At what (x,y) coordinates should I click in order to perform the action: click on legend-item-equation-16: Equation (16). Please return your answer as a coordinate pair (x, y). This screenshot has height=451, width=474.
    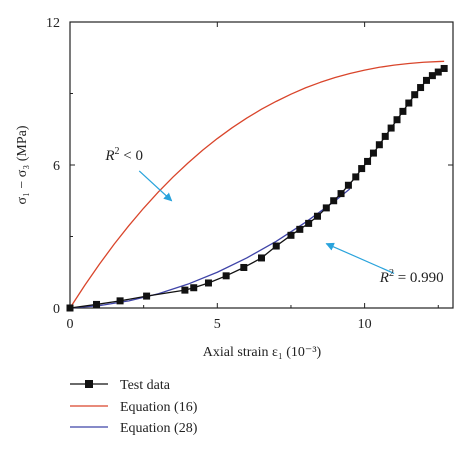
    Looking at the image, I should click on (134, 407).